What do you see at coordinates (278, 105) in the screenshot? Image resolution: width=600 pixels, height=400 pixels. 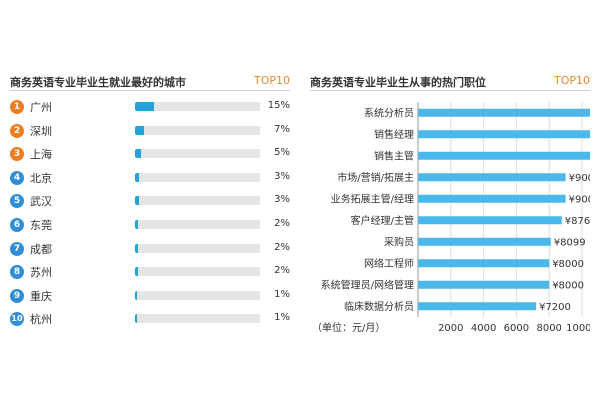 I see `city-value: 15%` at bounding box center [278, 105].